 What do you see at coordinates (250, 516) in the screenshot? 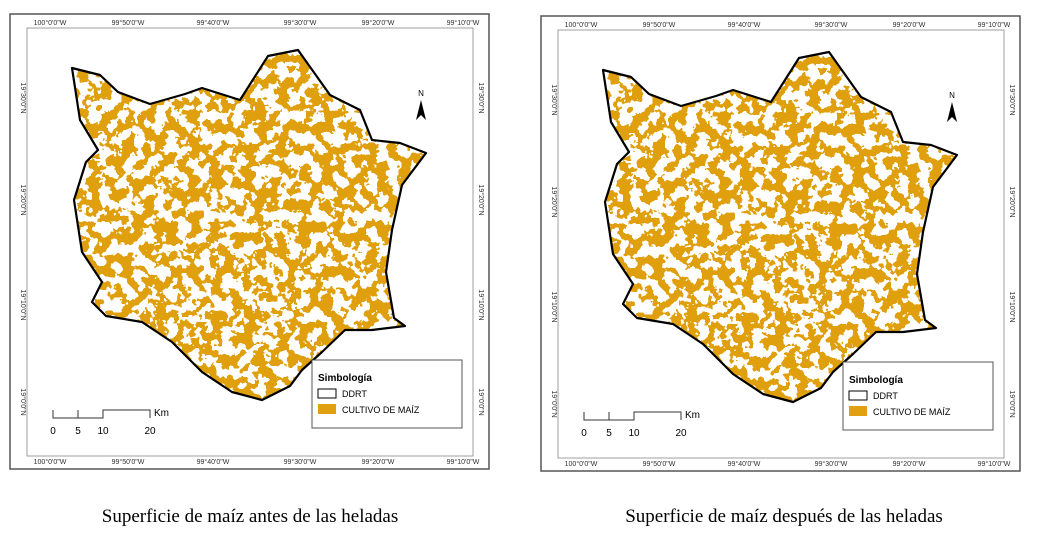
I see `caption: Superficie de maíz antes de las heladas` at bounding box center [250, 516].